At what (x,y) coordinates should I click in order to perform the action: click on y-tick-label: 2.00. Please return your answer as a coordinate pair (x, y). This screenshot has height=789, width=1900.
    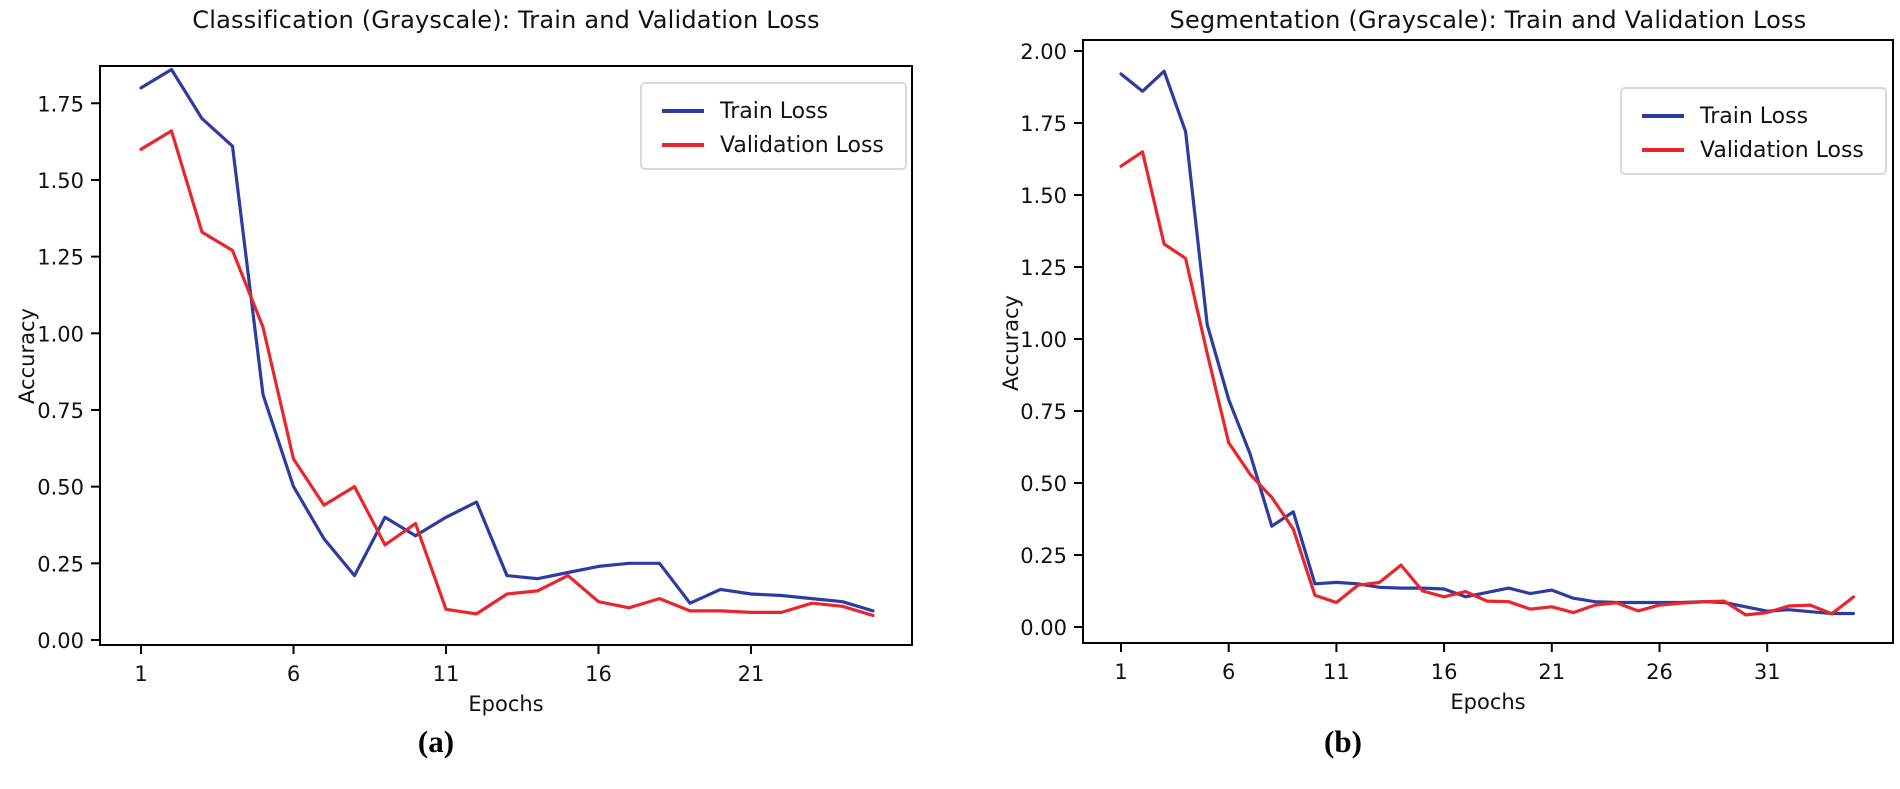
    Looking at the image, I should click on (1043, 52).